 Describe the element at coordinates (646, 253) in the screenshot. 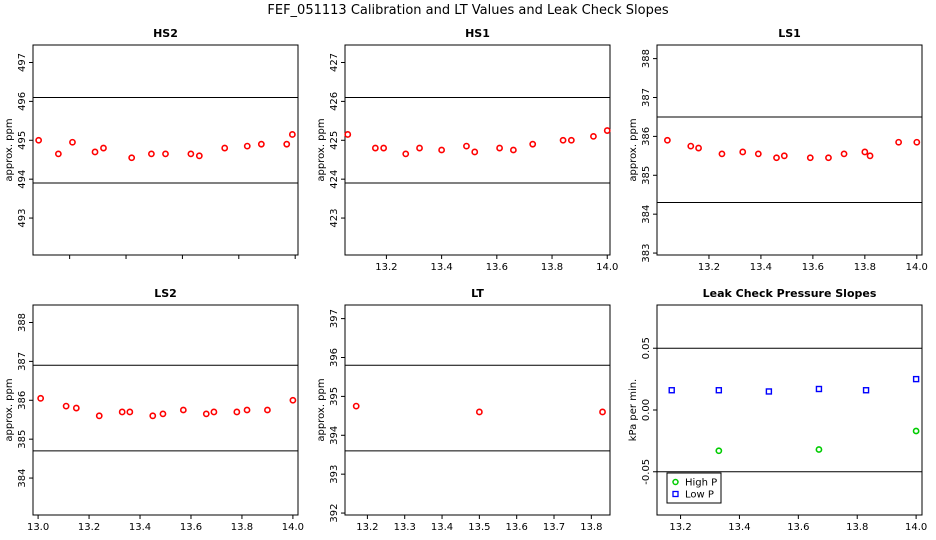

I see `y-tick-label: 383` at that location.